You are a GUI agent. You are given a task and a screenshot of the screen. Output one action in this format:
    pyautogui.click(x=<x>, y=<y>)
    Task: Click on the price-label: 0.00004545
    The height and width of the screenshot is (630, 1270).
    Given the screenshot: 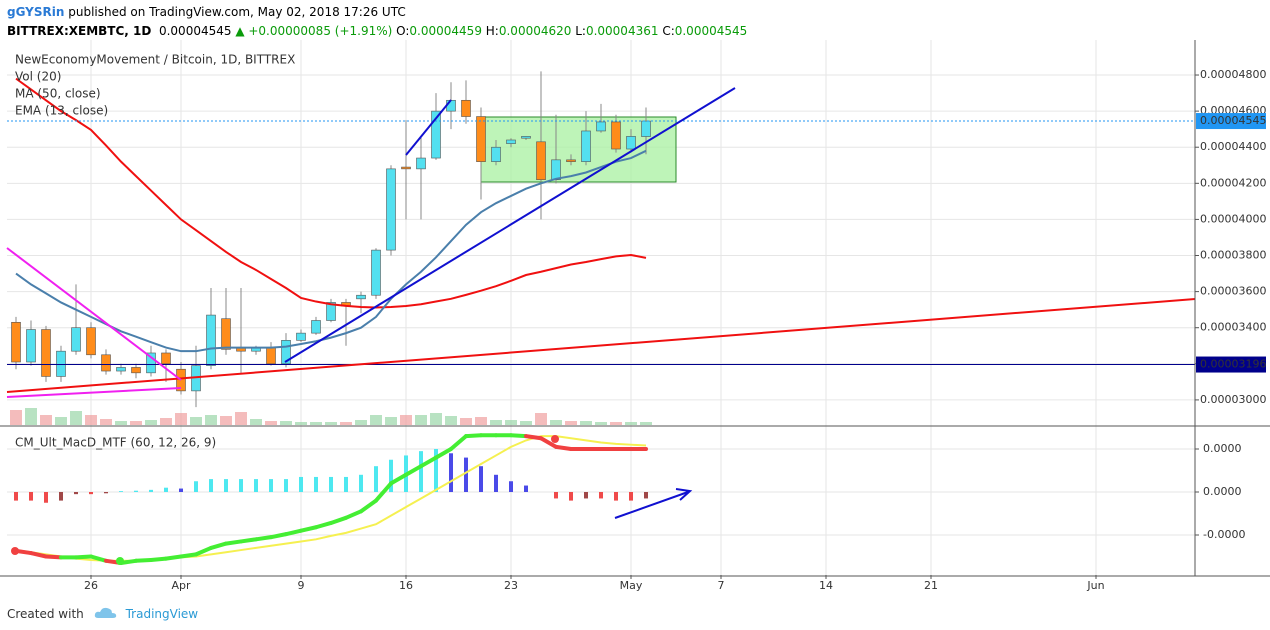 What is the action you would take?
    pyautogui.click(x=1233, y=120)
    